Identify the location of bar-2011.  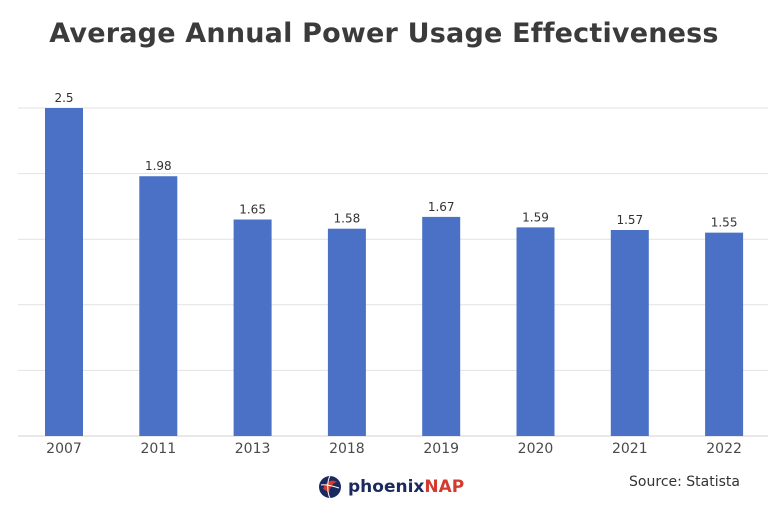
(158, 306).